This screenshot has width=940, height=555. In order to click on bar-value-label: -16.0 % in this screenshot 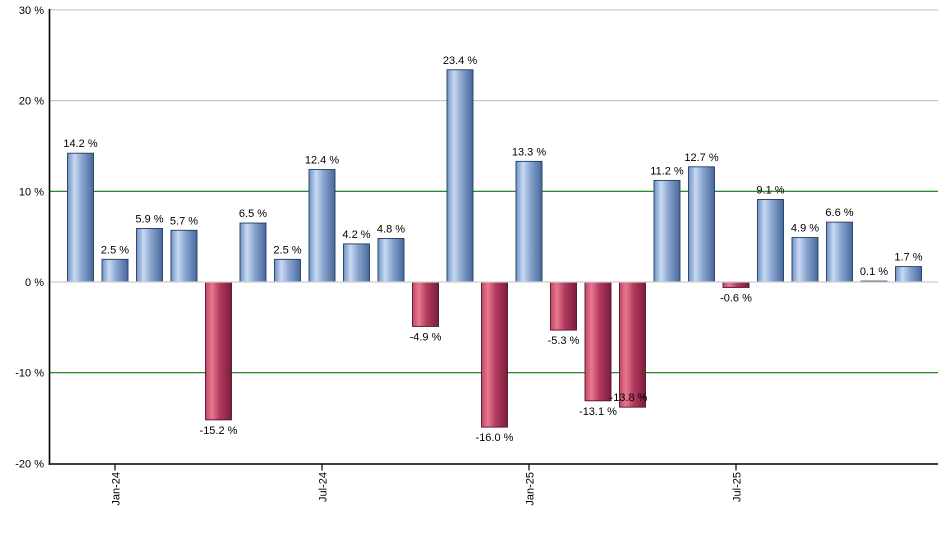, I will do `click(495, 438)`.